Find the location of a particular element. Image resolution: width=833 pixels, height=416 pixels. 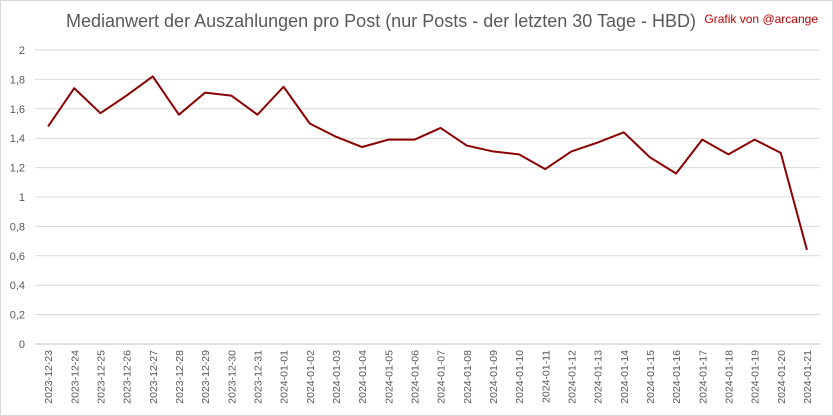

y-axis-ticks: 0 0,2 0,4 0,6 0,8 1 1,2 1,4 1,6 1,8 2 is located at coordinates (17, 198).